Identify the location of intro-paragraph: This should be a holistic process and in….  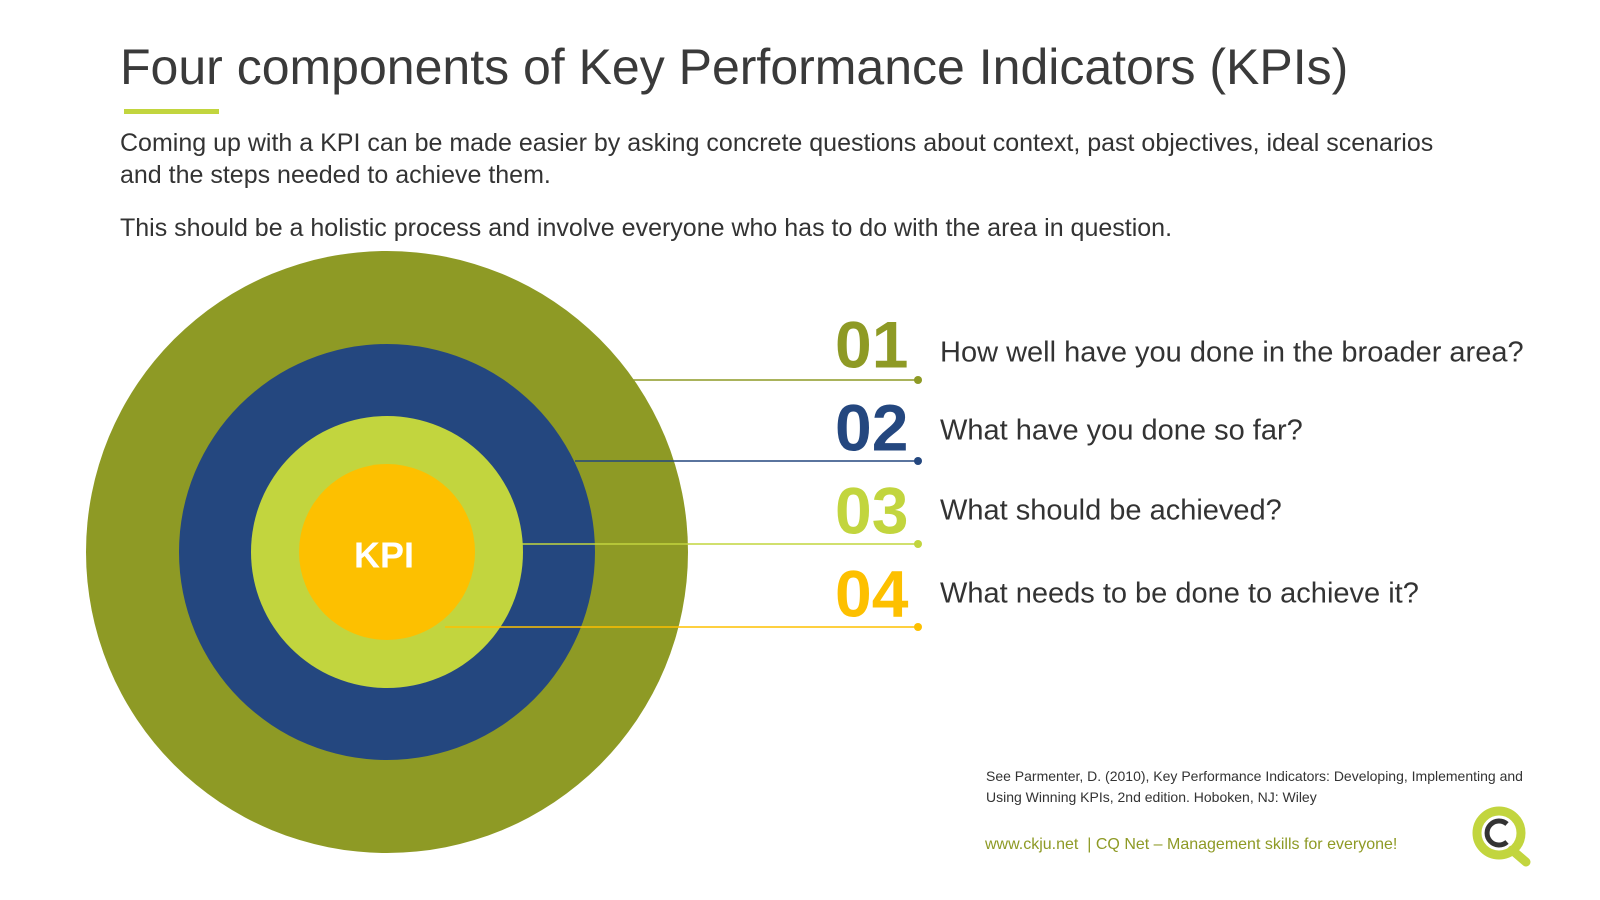
(646, 228).